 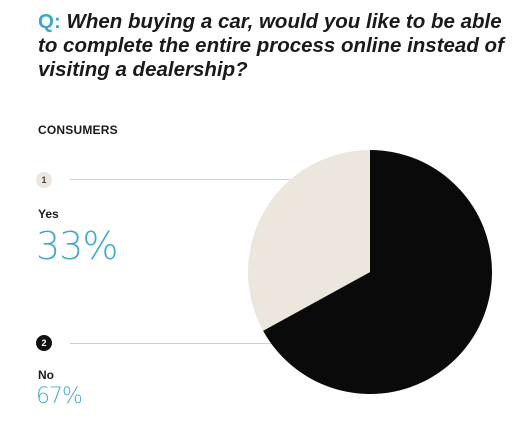 I want to click on category-label-no: No, so click(x=46, y=375).